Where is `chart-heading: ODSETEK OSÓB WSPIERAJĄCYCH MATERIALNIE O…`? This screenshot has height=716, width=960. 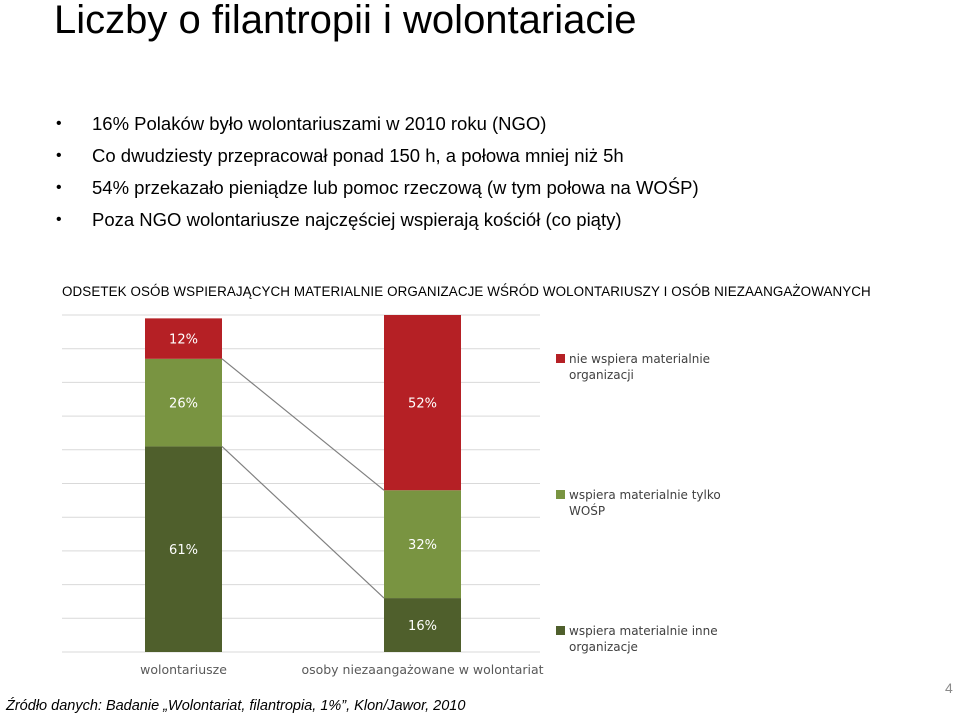
chart-heading: ODSETEK OSÓB WSPIERAJĄCYCH MATERIALNIE O… is located at coordinates (466, 291).